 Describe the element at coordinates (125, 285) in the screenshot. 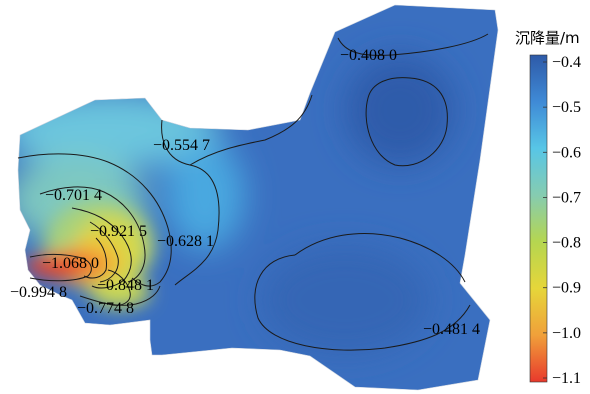

I see `contour-label: −0.848 1` at that location.